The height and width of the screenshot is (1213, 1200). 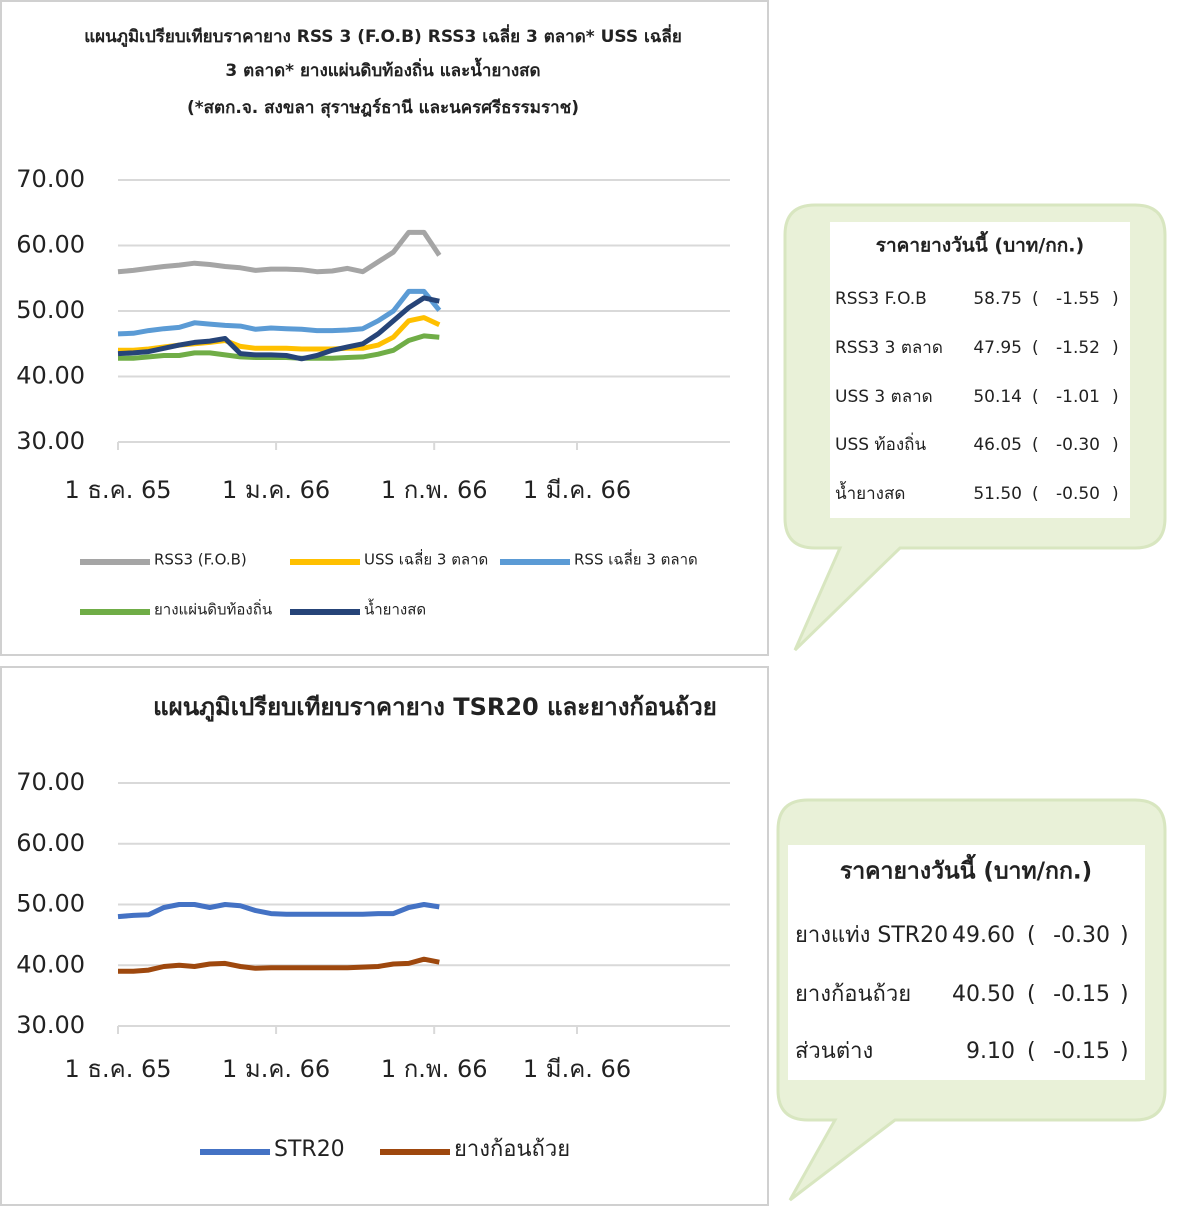 I want to click on row-name: RSS3 3 ตลาด, so click(x=889, y=348).